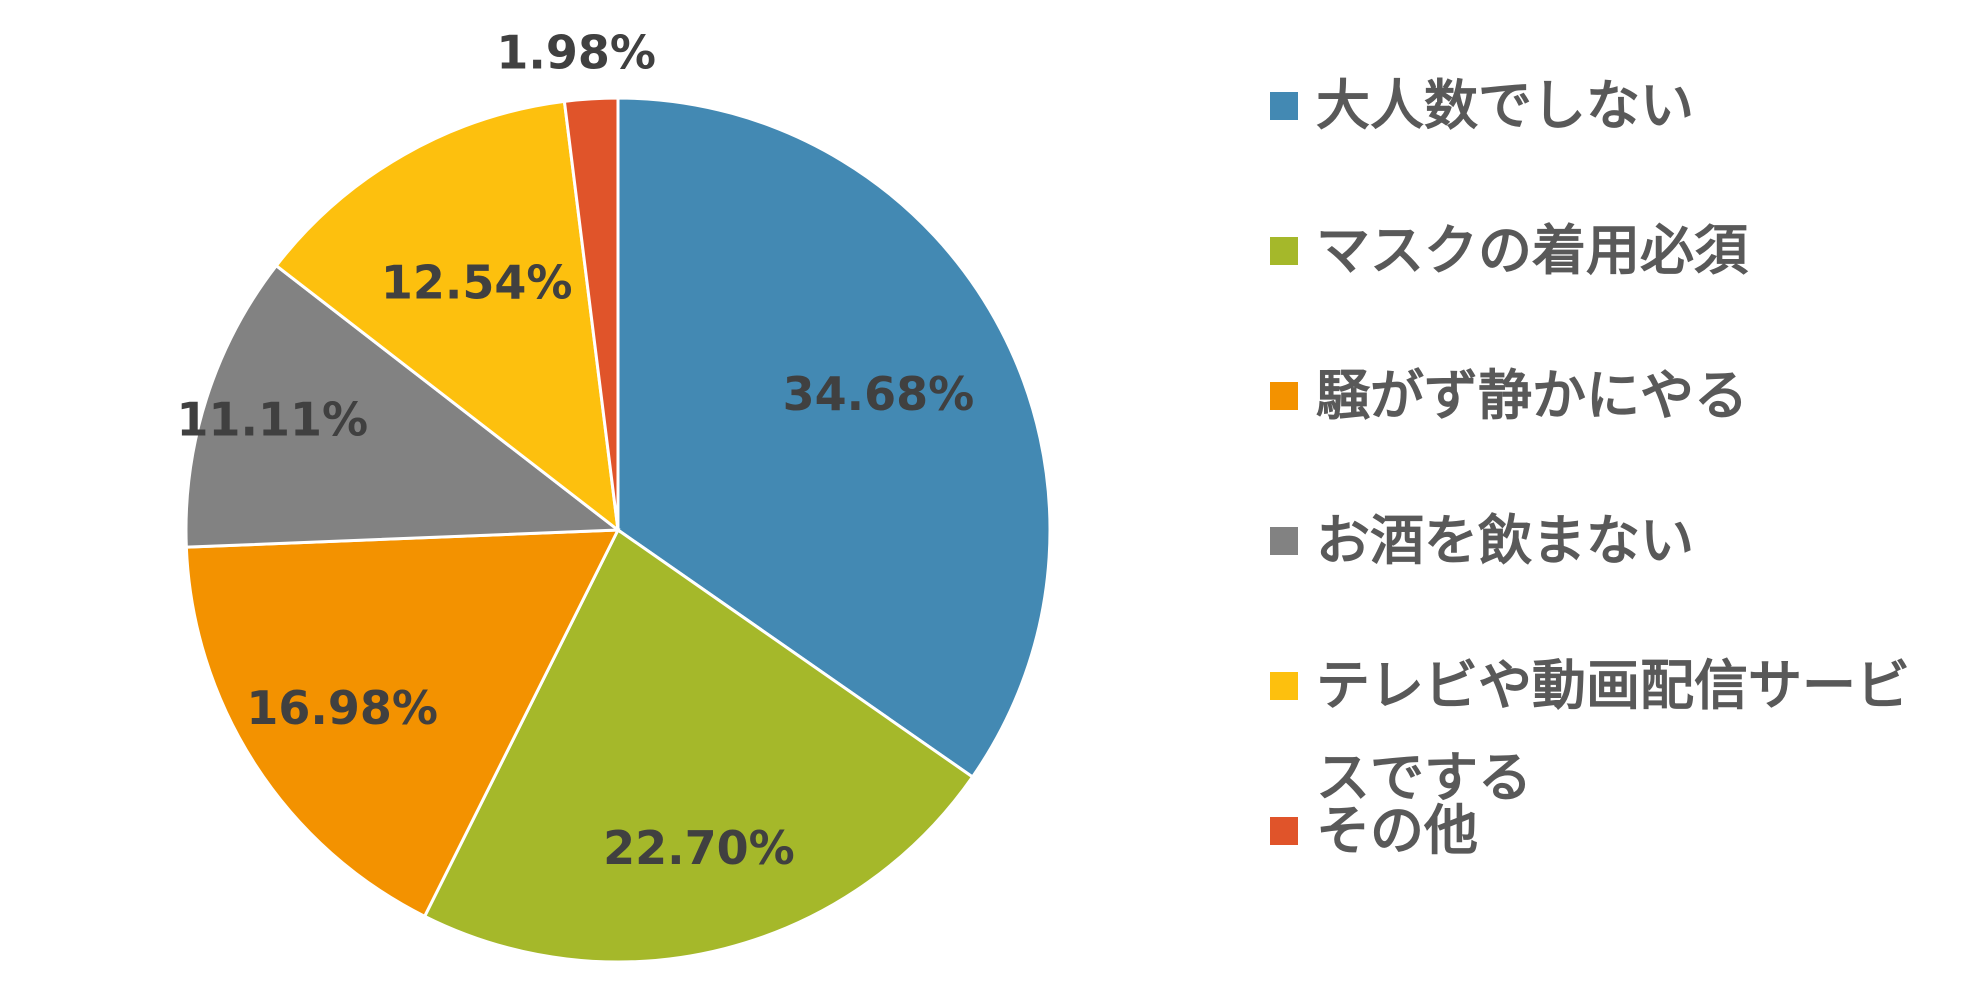 This screenshot has width=1976, height=1007. What do you see at coordinates (1505, 105) in the screenshot?
I see `legend-label-0: 大人数でしない` at bounding box center [1505, 105].